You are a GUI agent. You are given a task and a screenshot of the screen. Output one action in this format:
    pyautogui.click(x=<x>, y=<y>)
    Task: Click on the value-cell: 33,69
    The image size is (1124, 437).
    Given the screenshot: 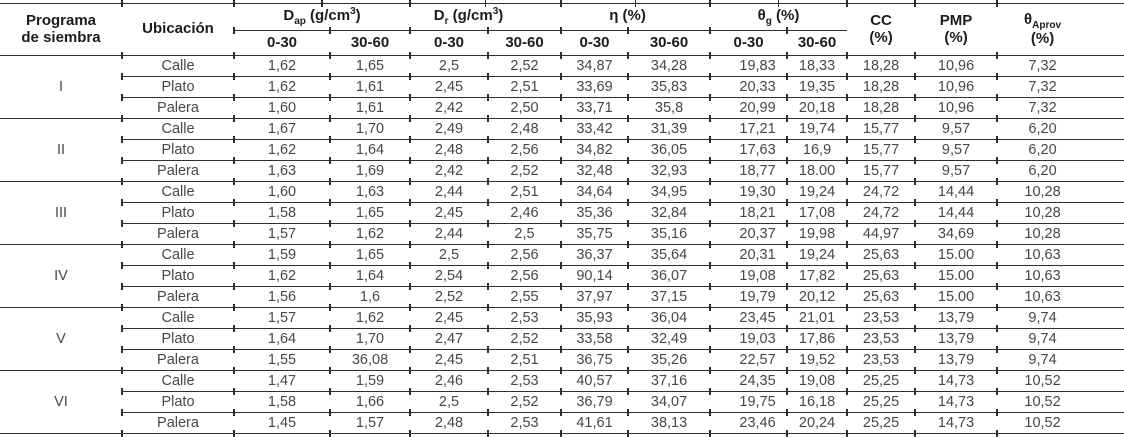 What is the action you would take?
    pyautogui.click(x=594, y=88)
    